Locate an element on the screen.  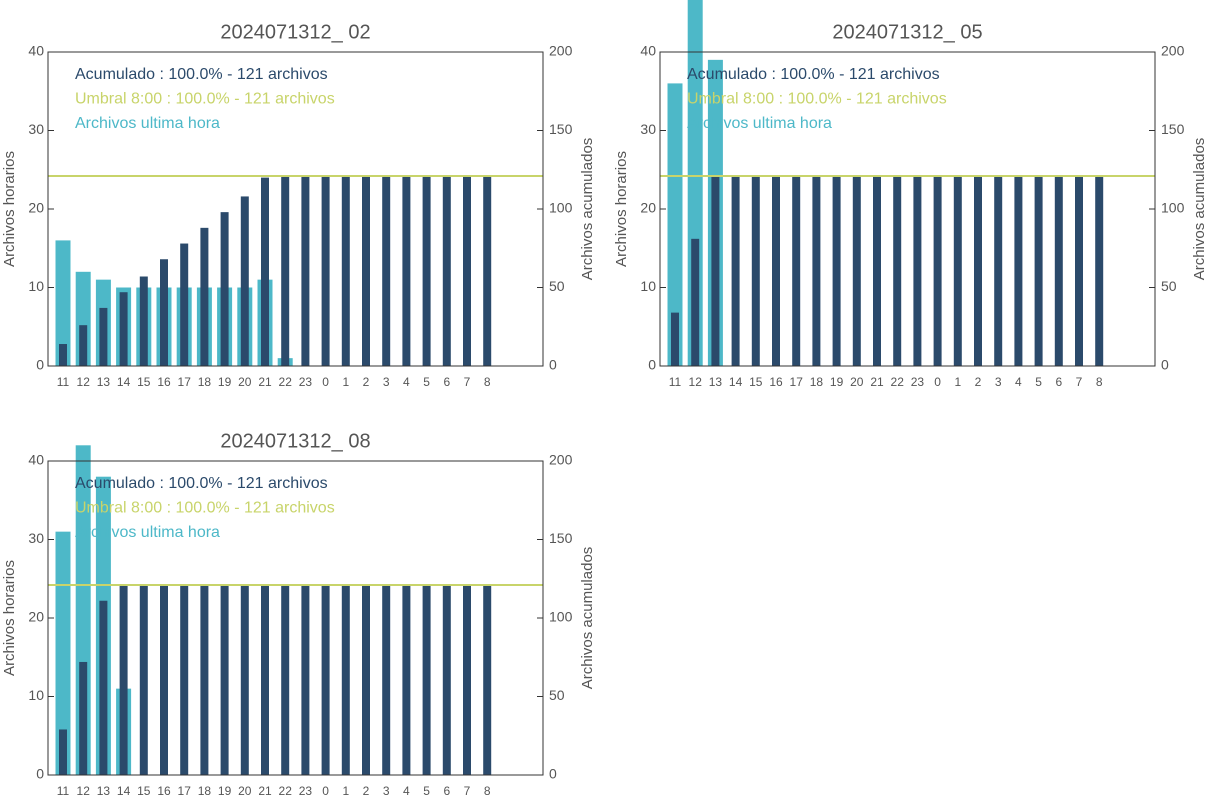
x-tick-label: 16 is located at coordinates (164, 382).